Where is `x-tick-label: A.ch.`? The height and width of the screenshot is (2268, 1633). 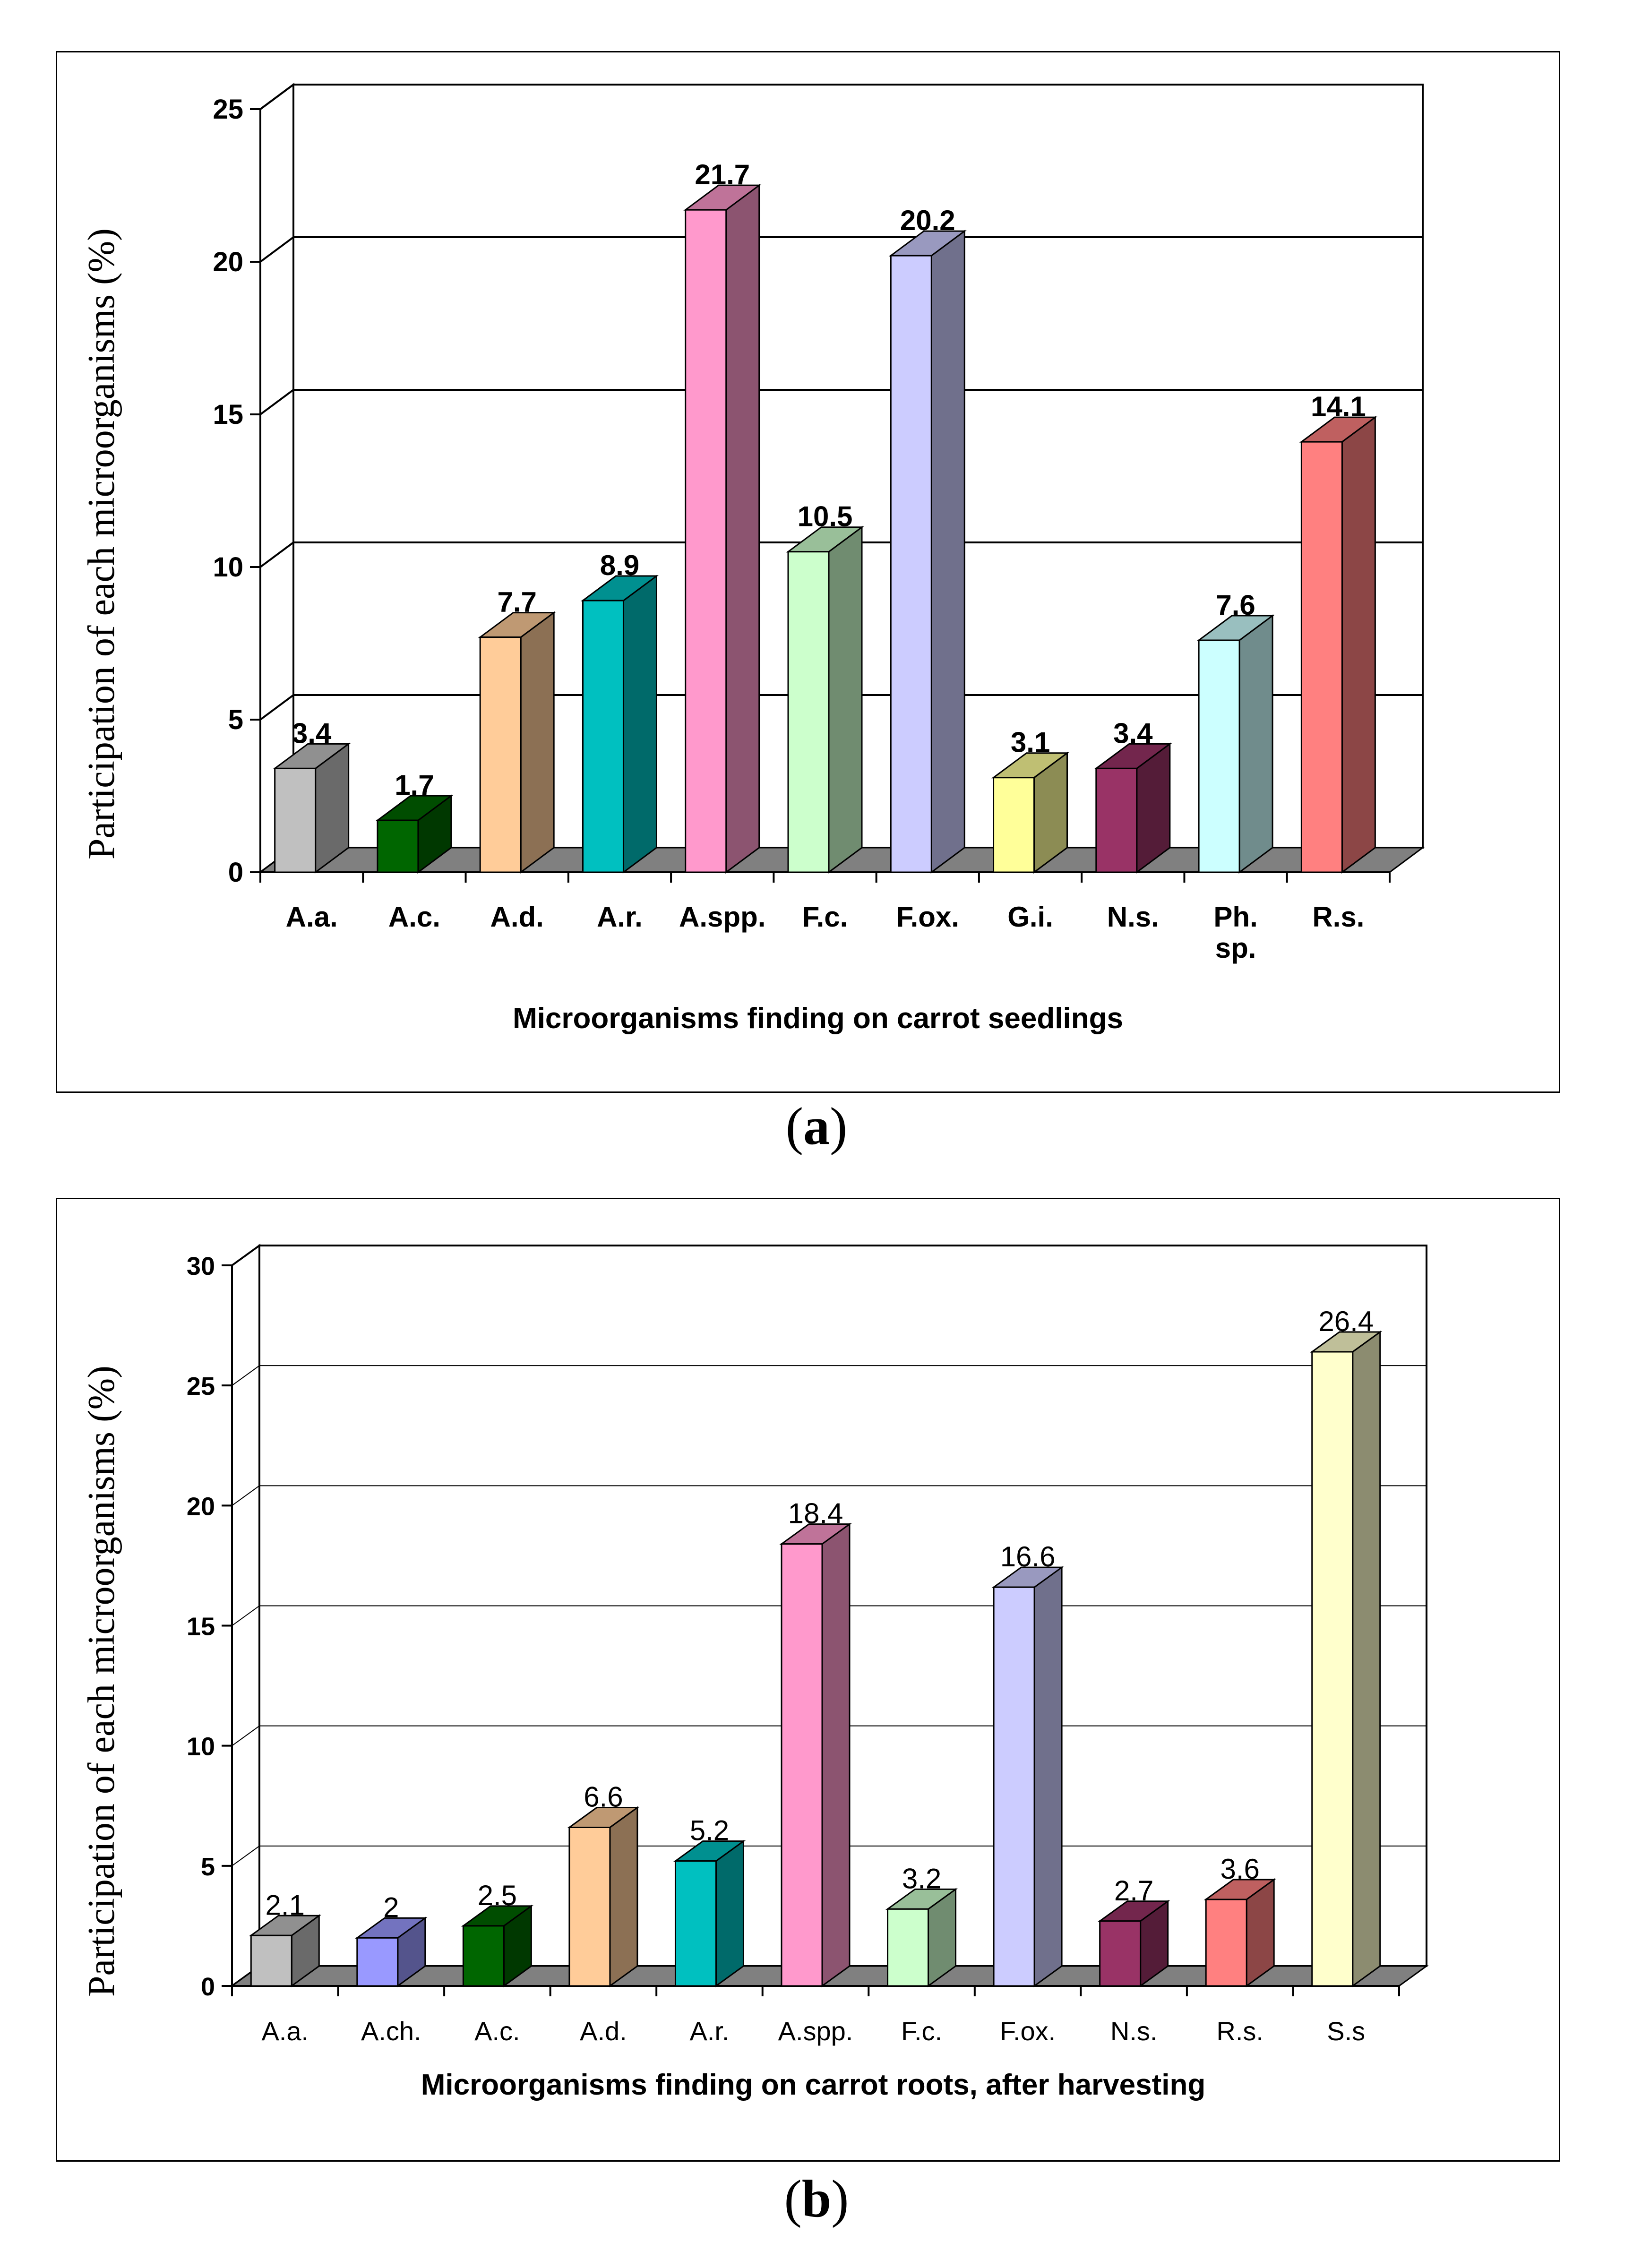 x-tick-label: A.ch. is located at coordinates (391, 2031).